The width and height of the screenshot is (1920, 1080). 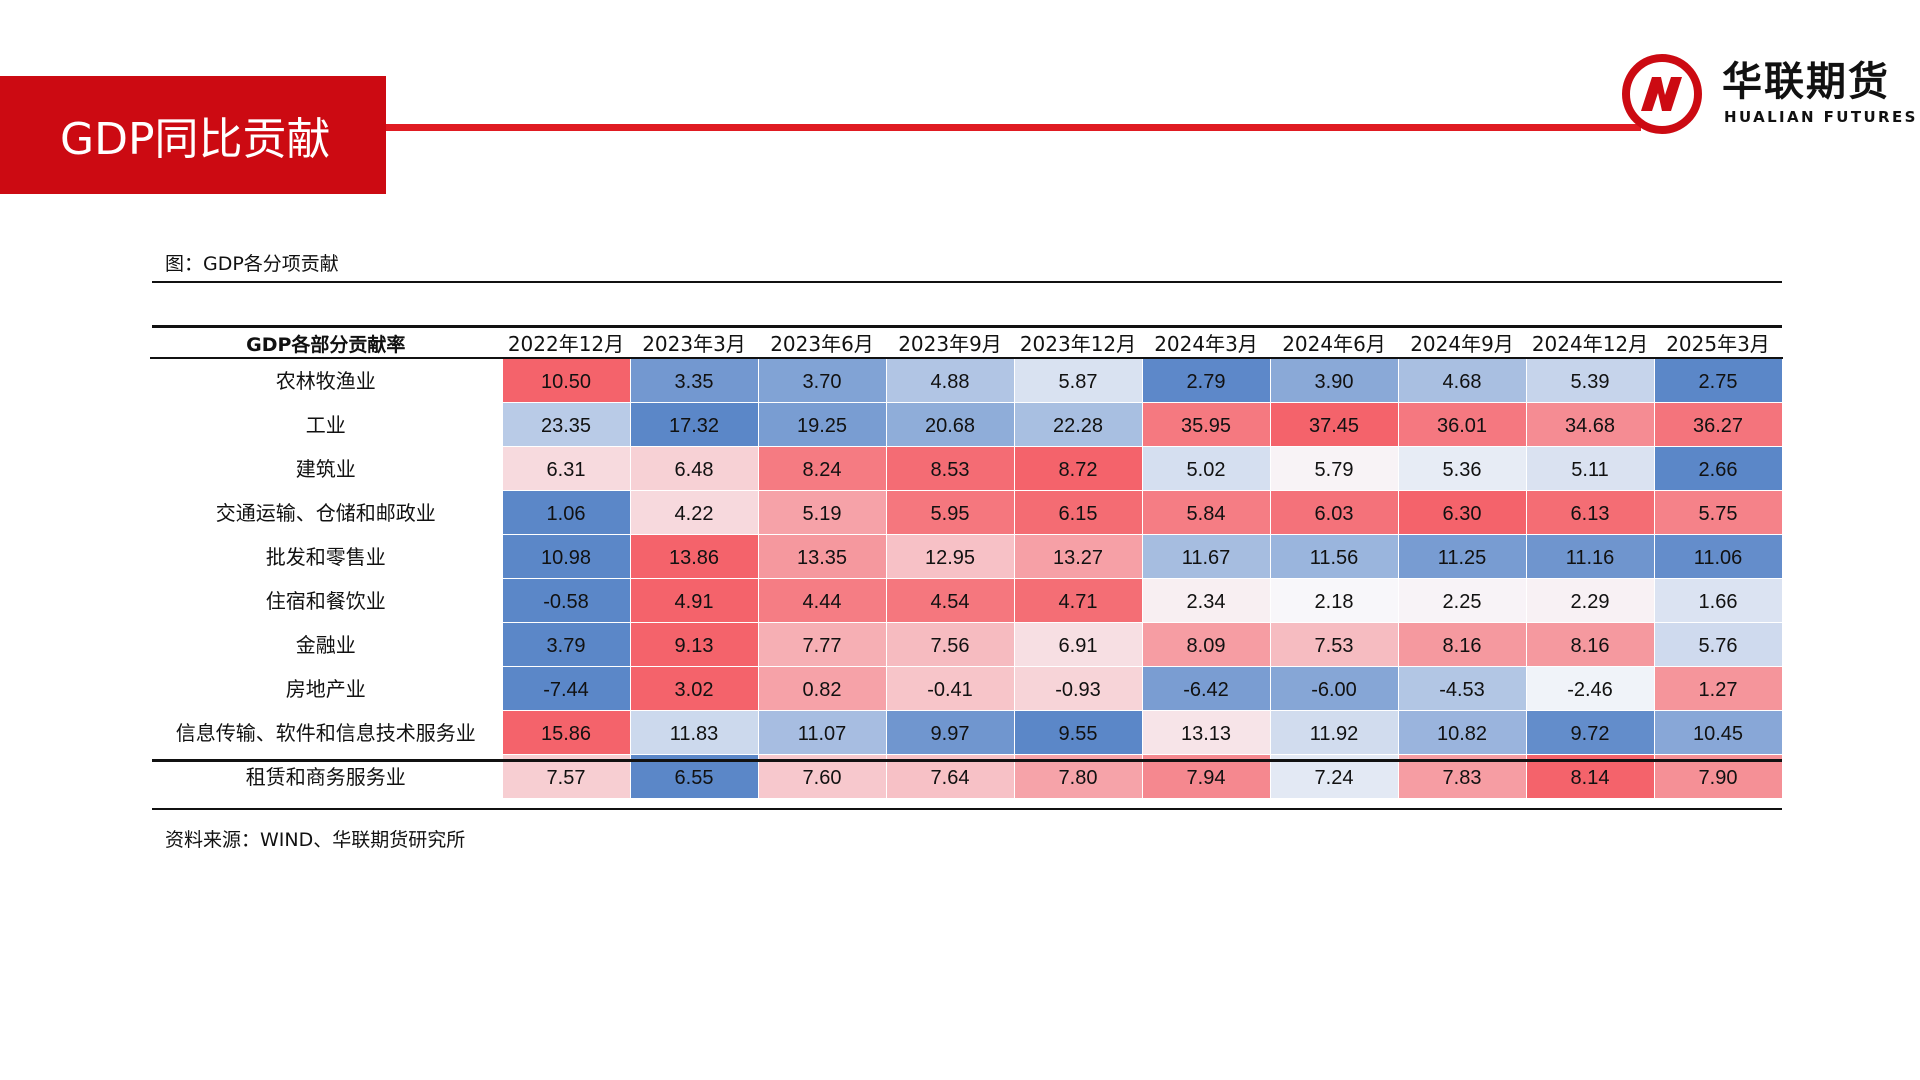 I want to click on heatmap-cell: 20.68, so click(x=950, y=424).